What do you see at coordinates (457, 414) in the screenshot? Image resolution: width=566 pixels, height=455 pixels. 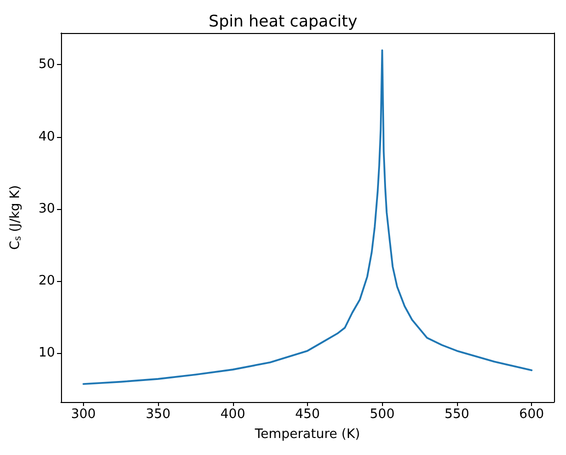 I see `x-tick-label: 550` at bounding box center [457, 414].